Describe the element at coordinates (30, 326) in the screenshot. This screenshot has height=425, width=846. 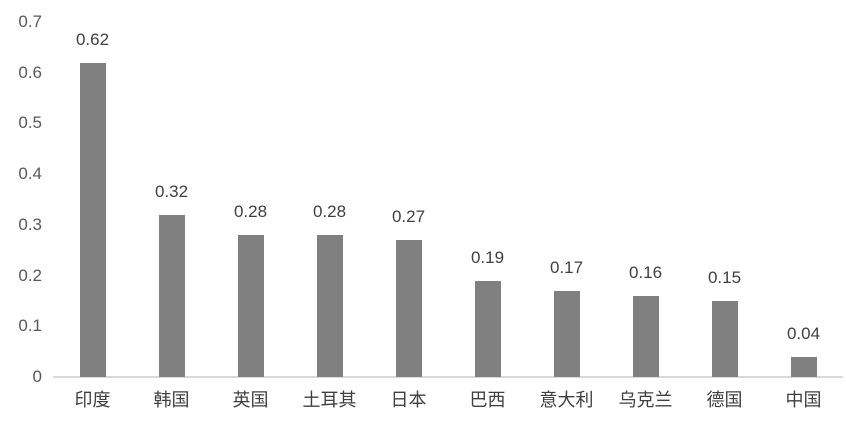
I see `y-tick-label: 0.1` at that location.